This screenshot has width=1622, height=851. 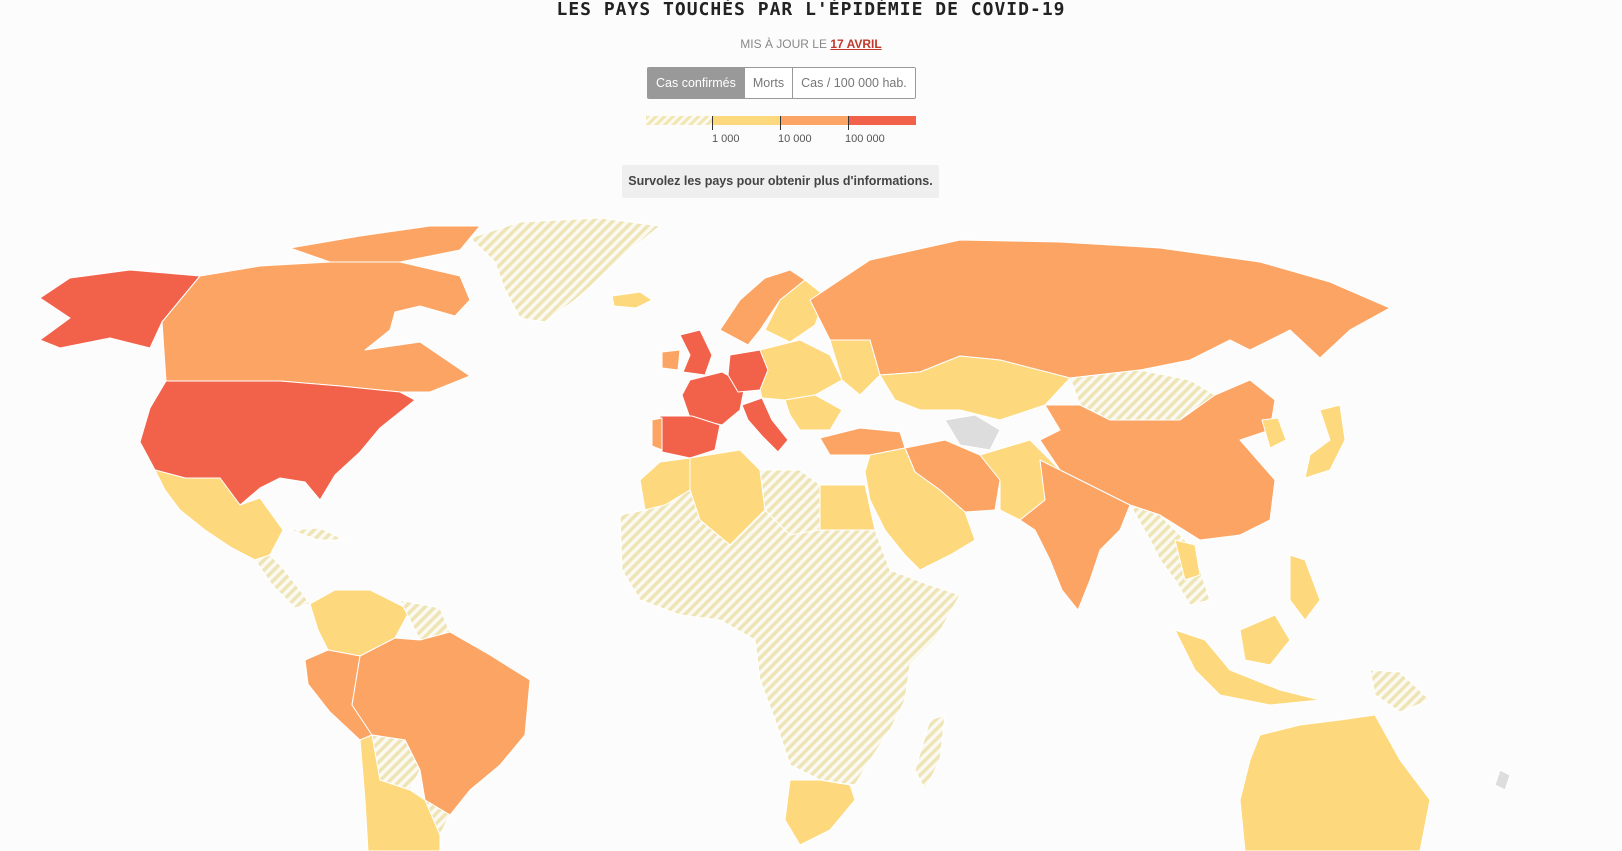 What do you see at coordinates (1305, 587) in the screenshot?
I see `country-philippines` at bounding box center [1305, 587].